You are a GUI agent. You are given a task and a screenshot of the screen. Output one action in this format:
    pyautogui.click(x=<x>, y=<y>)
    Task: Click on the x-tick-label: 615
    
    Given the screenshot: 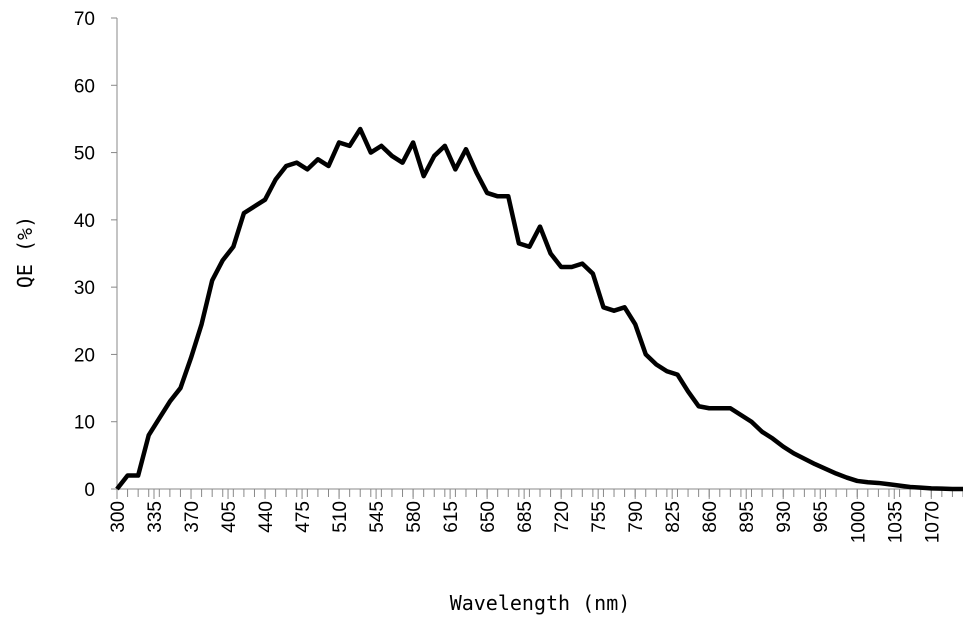 What is the action you would take?
    pyautogui.click(x=451, y=517)
    